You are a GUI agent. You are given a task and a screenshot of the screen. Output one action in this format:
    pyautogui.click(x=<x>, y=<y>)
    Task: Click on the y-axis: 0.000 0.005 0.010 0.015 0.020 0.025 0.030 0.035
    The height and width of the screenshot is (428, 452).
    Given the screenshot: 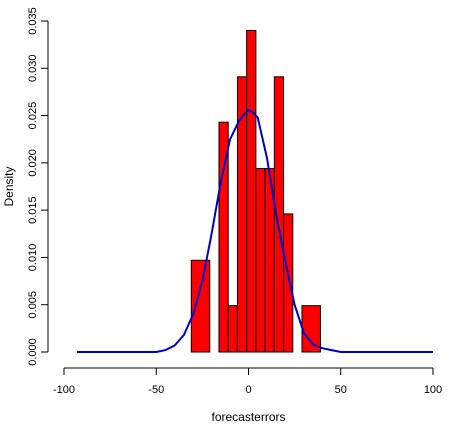 What is the action you would take?
    pyautogui.click(x=38, y=186)
    